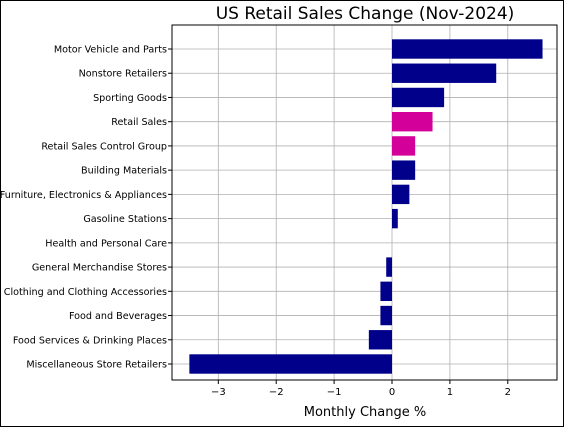  Describe the element at coordinates (106, 243) in the screenshot. I see `category-label: Health and Personal Care` at that location.